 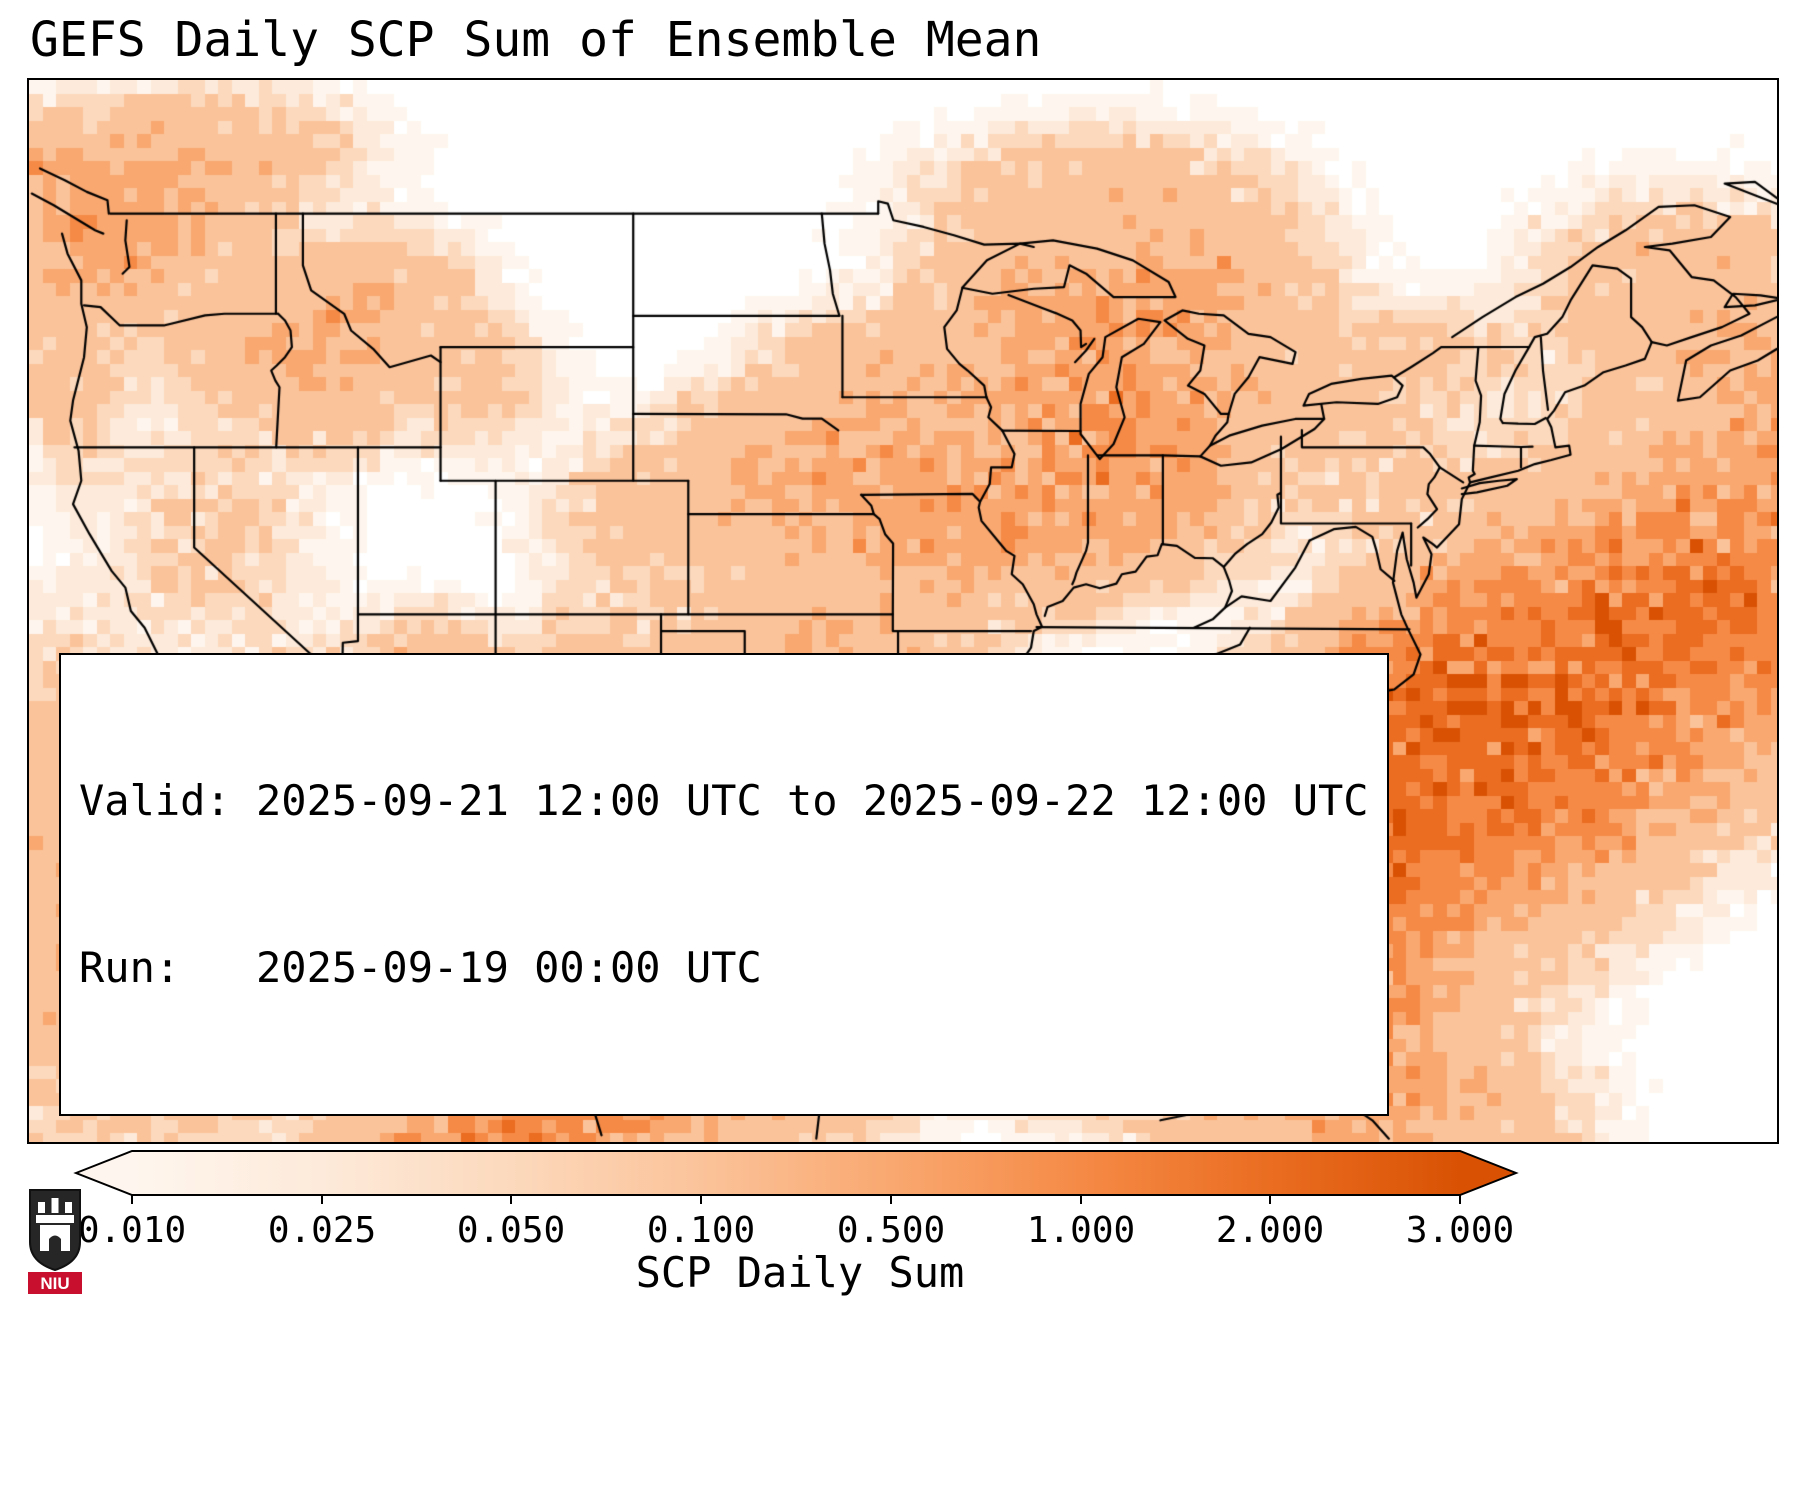 I want to click on colorbar-bar, so click(x=796, y=1173).